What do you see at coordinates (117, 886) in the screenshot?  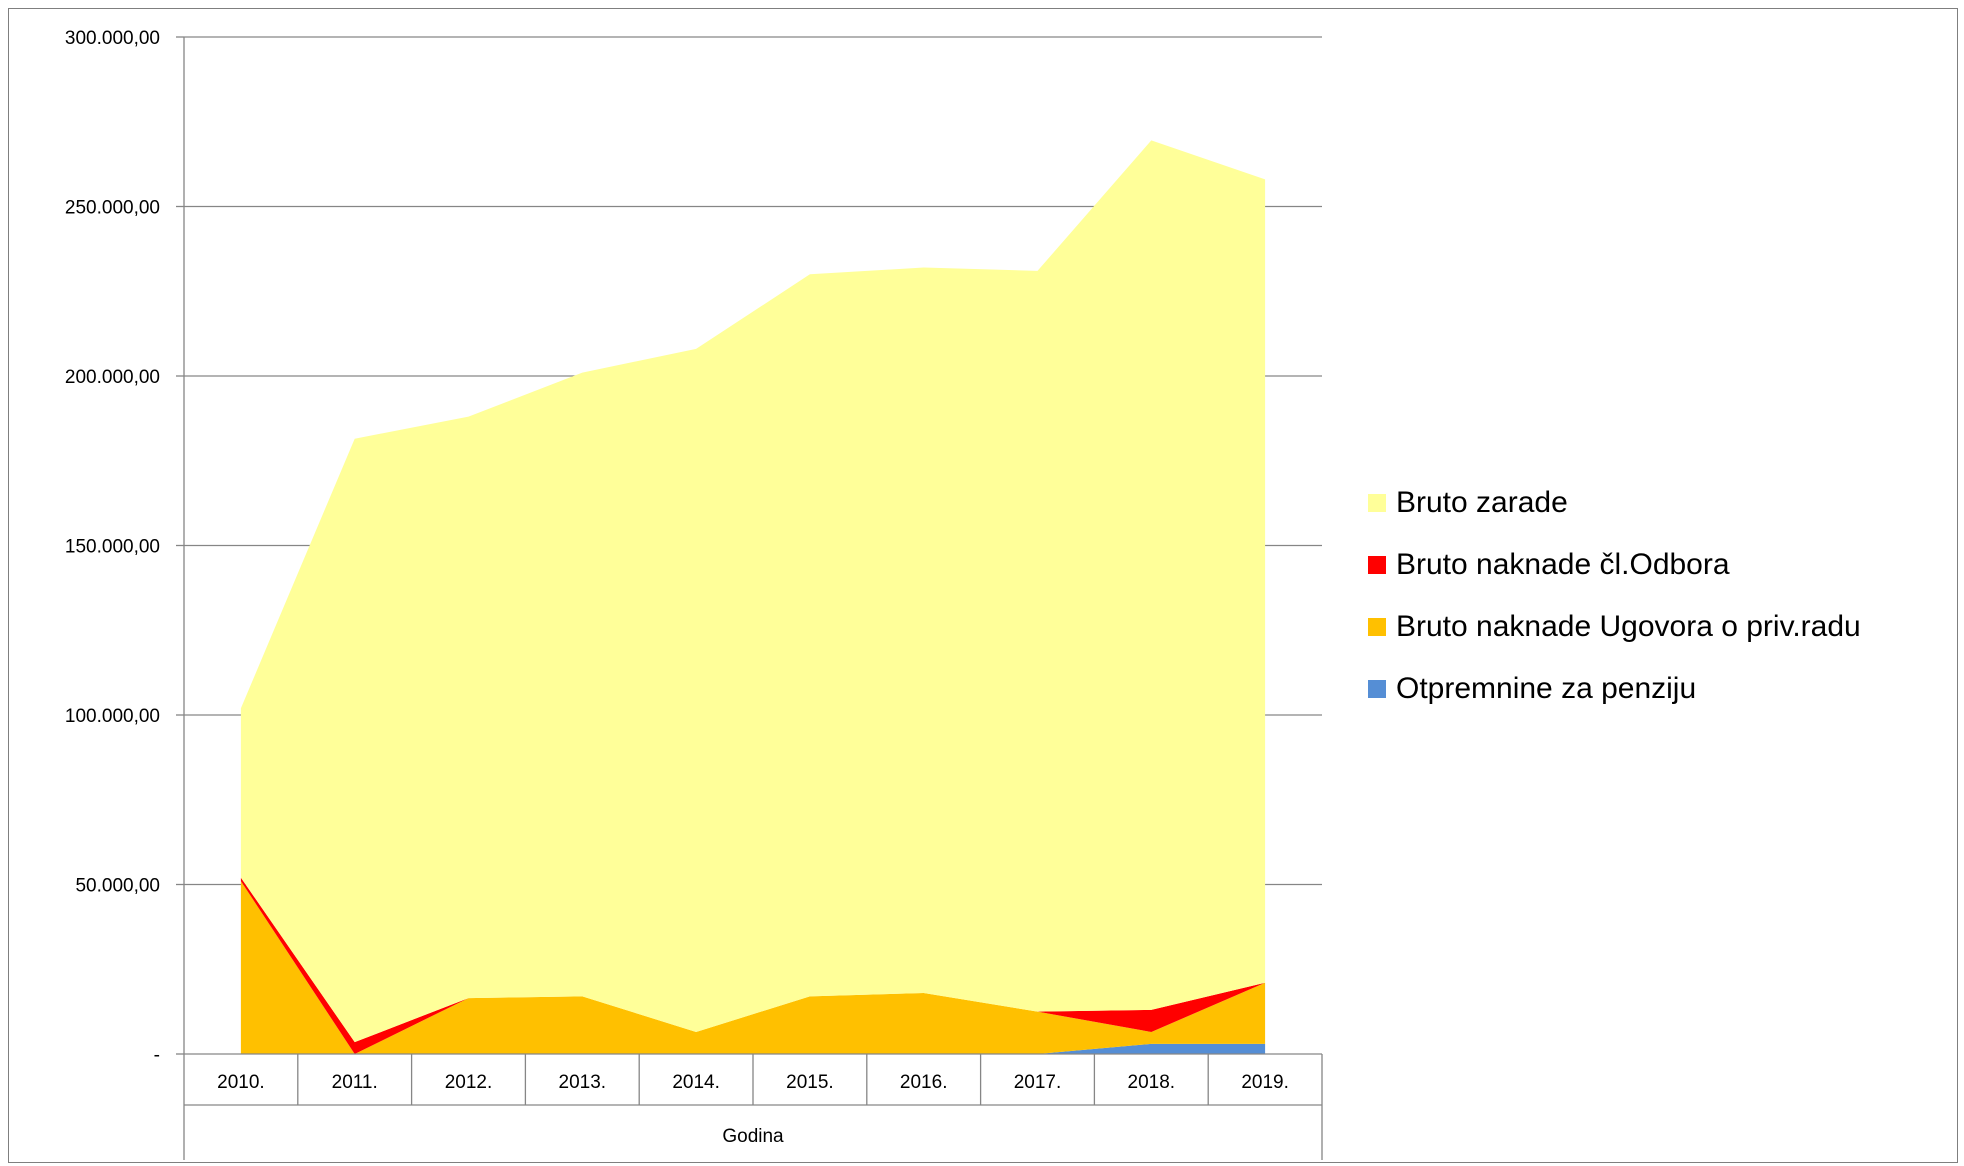 I see `y-tick-label: 50.000,00` at bounding box center [117, 886].